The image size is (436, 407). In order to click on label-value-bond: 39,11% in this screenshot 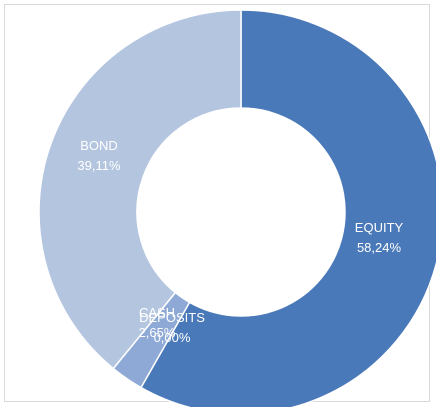, I will do `click(99, 165)`.